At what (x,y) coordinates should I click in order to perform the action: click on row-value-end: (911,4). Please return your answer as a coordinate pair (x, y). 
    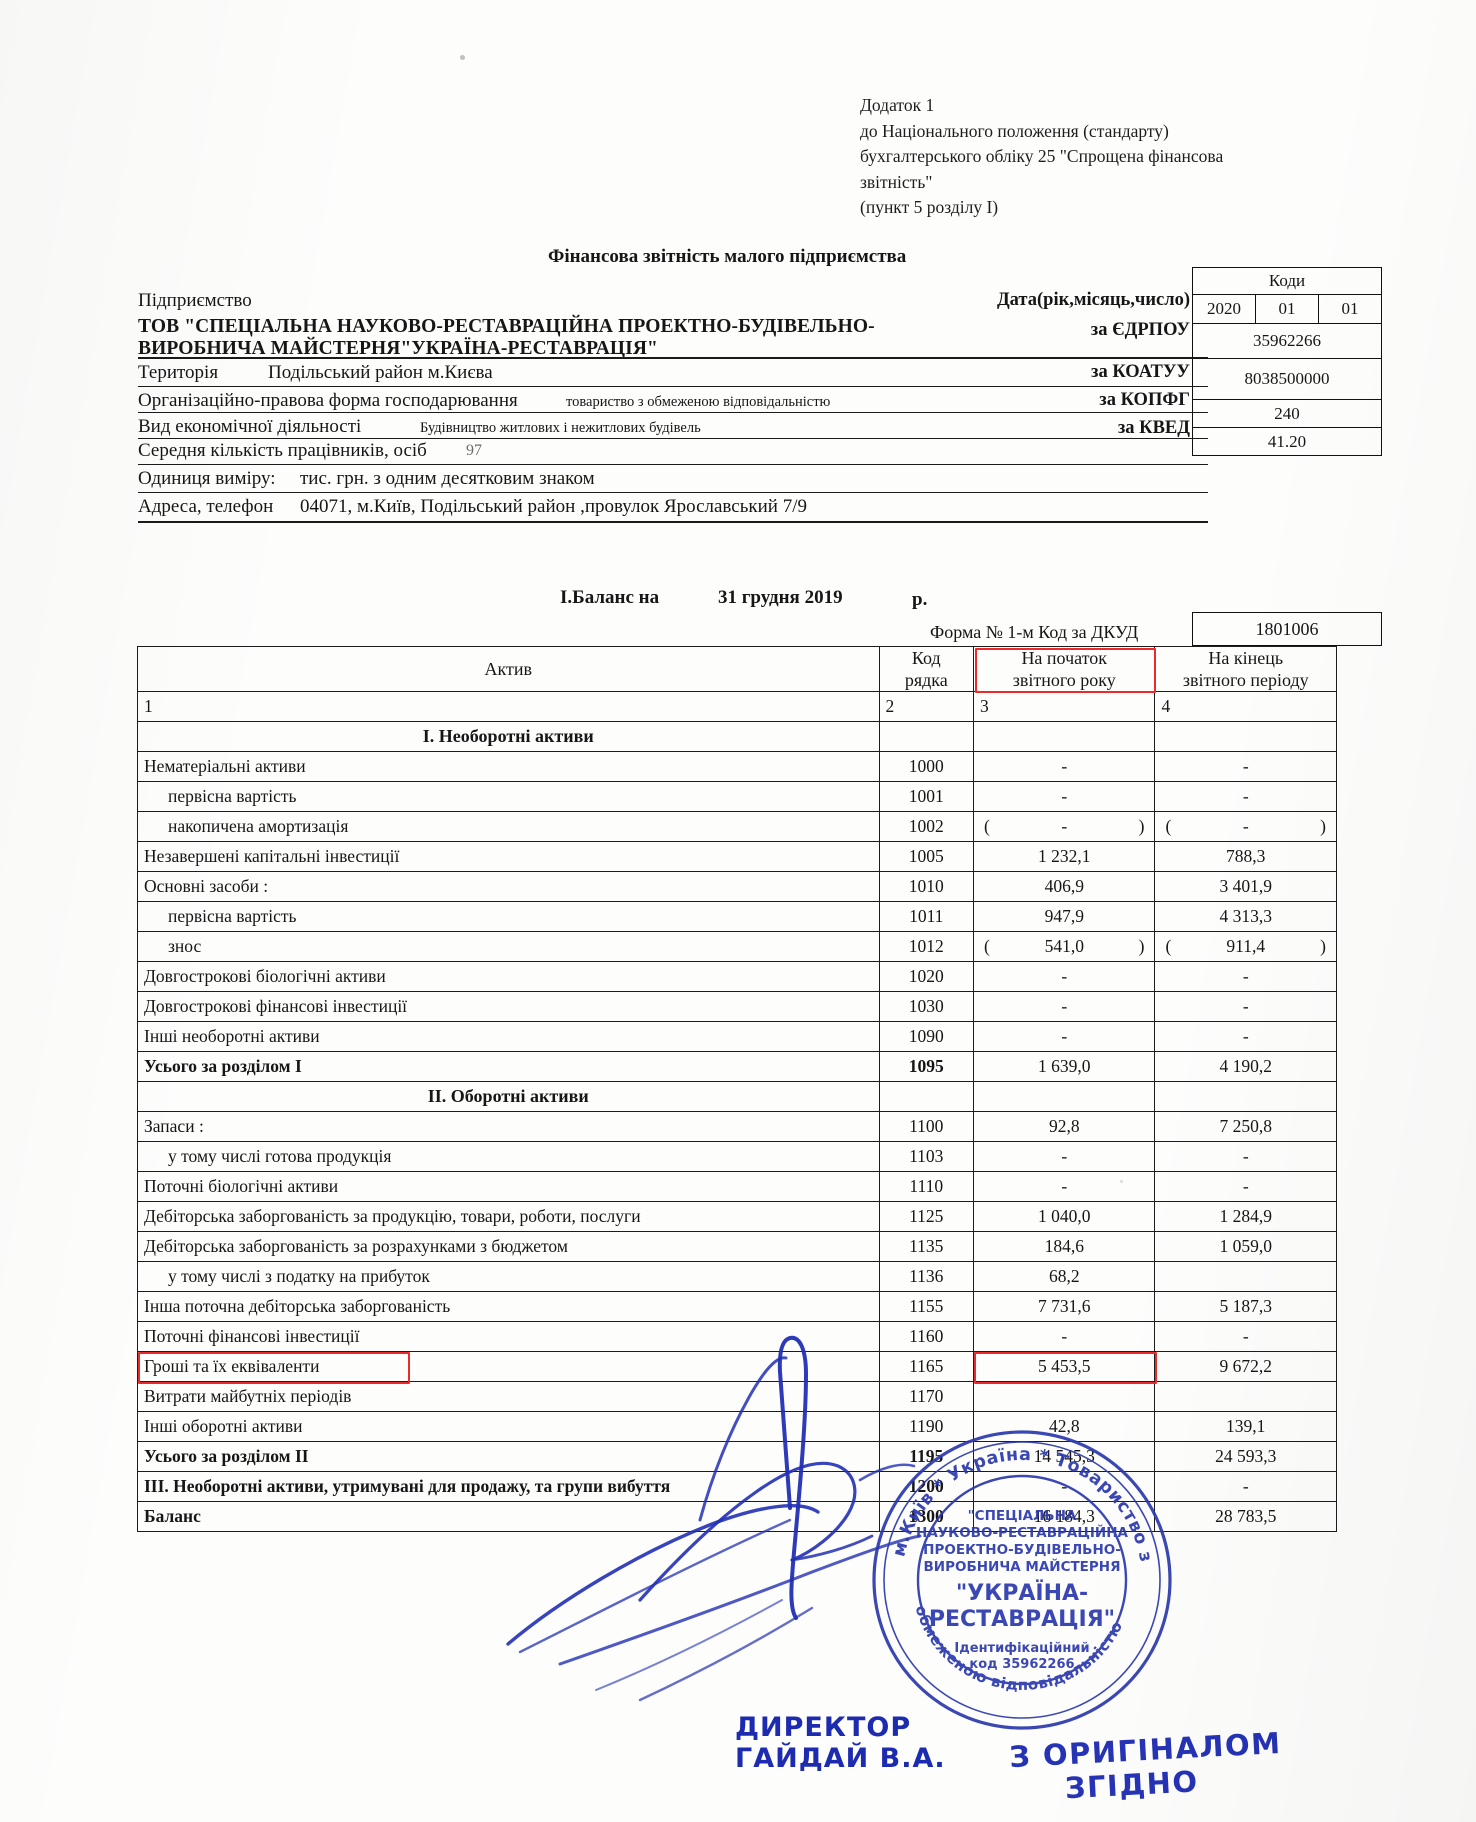
    Looking at the image, I should click on (1245, 946).